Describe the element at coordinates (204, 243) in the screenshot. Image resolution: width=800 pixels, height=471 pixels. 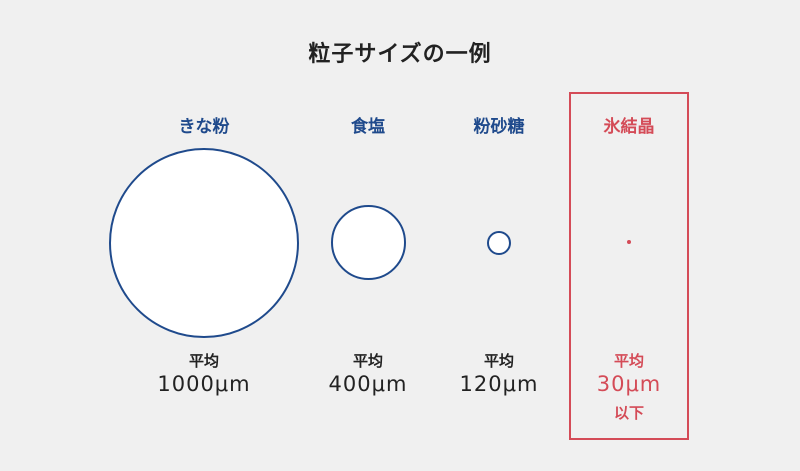
I see `particle-circle-kinako` at that location.